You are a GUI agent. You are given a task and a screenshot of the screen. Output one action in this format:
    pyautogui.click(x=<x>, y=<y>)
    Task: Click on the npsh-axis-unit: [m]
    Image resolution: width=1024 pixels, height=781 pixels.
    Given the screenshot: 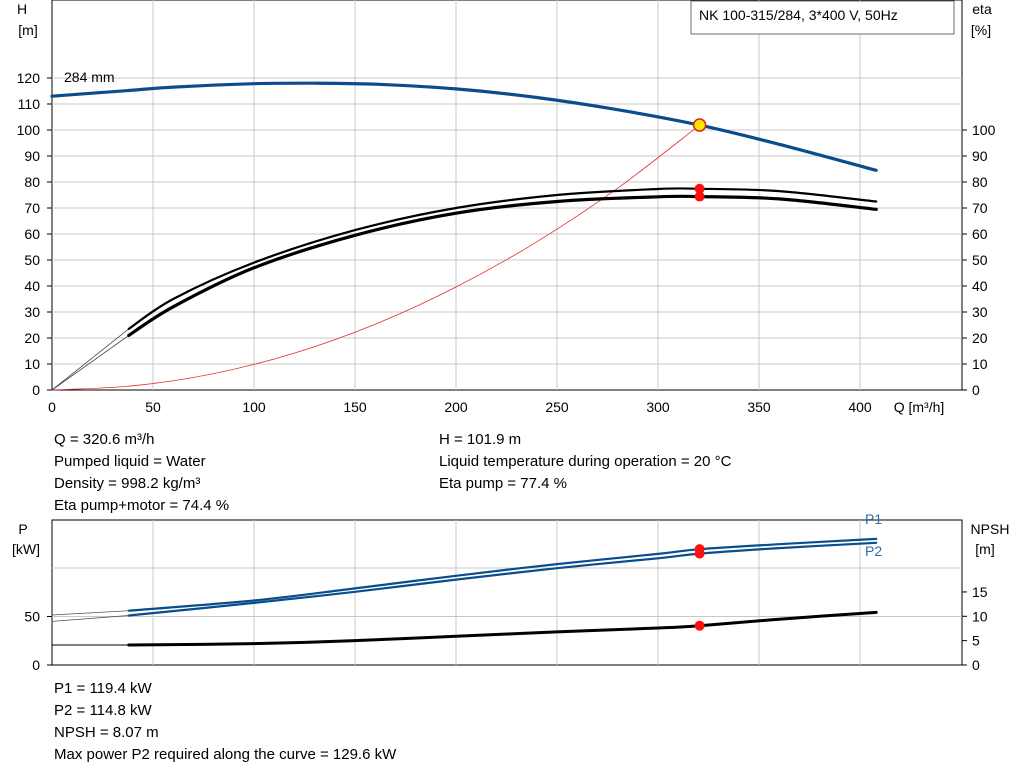 What is the action you would take?
    pyautogui.click(x=984, y=549)
    